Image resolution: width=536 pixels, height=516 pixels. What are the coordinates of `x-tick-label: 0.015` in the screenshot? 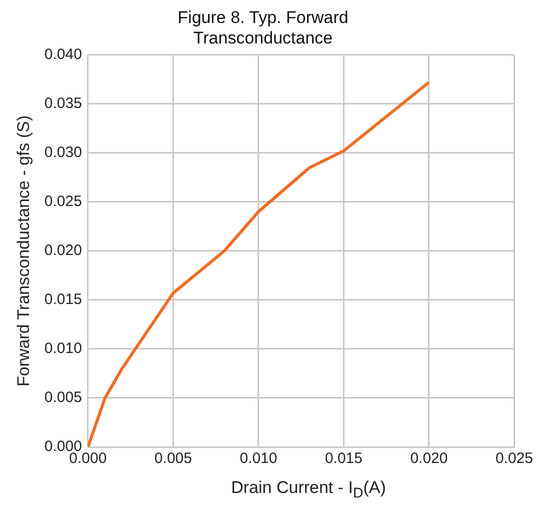 It's located at (343, 459).